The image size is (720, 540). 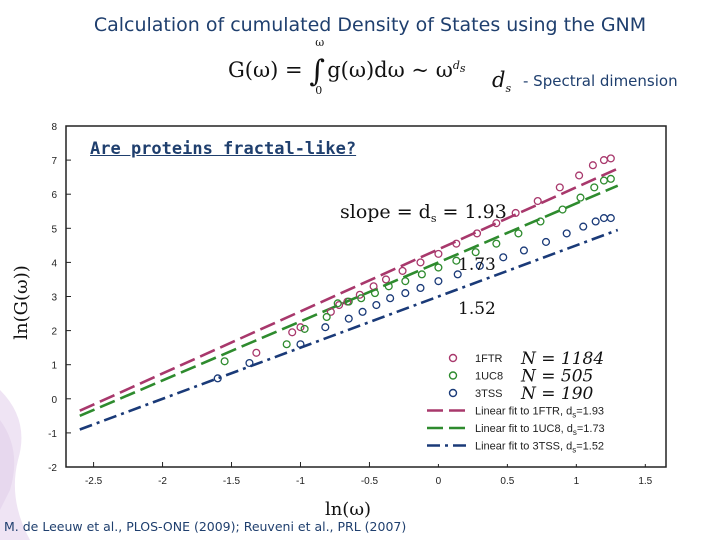 I want to click on legend-n: N = 505, so click(x=556, y=377).